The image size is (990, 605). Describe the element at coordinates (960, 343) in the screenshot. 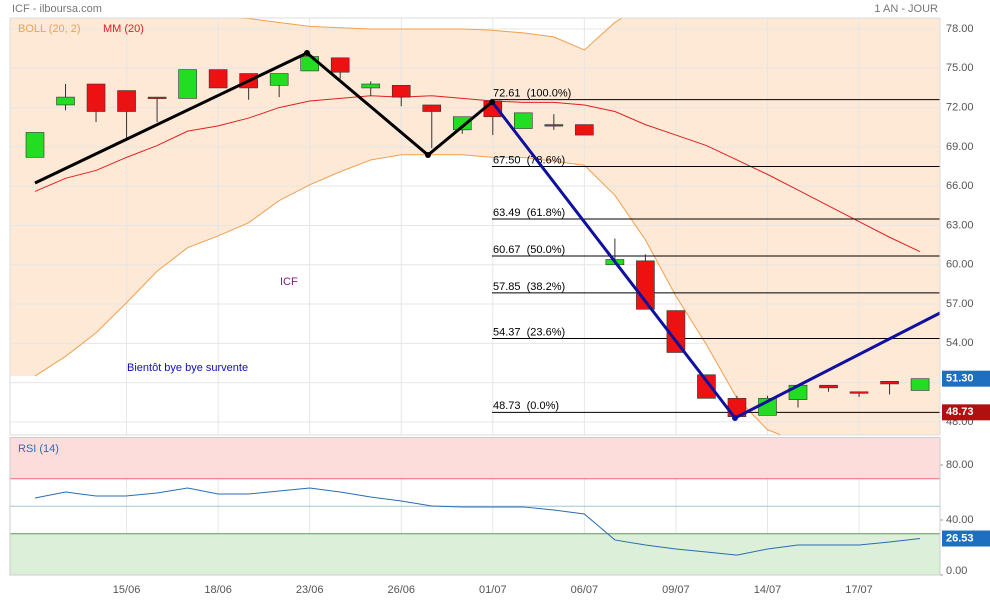

I see `y-tick-label: 54.00` at that location.